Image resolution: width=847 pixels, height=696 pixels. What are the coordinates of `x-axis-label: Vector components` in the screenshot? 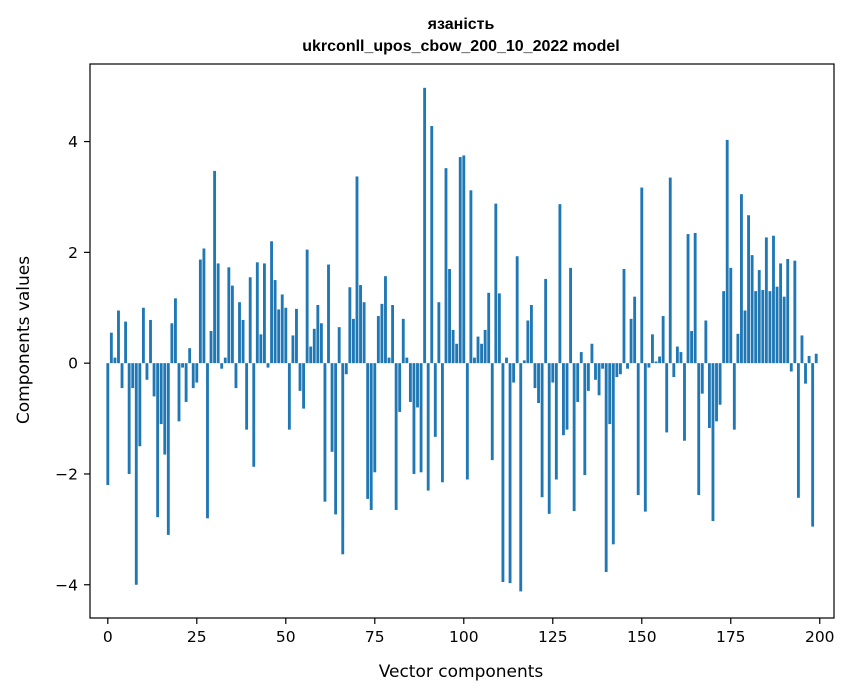 It's located at (461, 672).